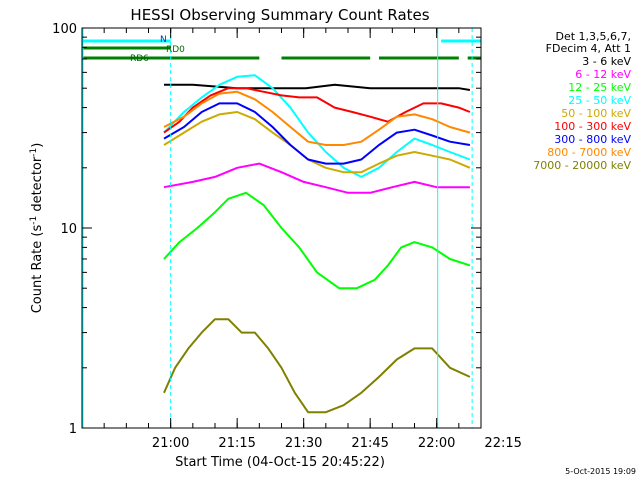  What do you see at coordinates (68, 229) in the screenshot?
I see `y-tick-label-1: 10` at bounding box center [68, 229].